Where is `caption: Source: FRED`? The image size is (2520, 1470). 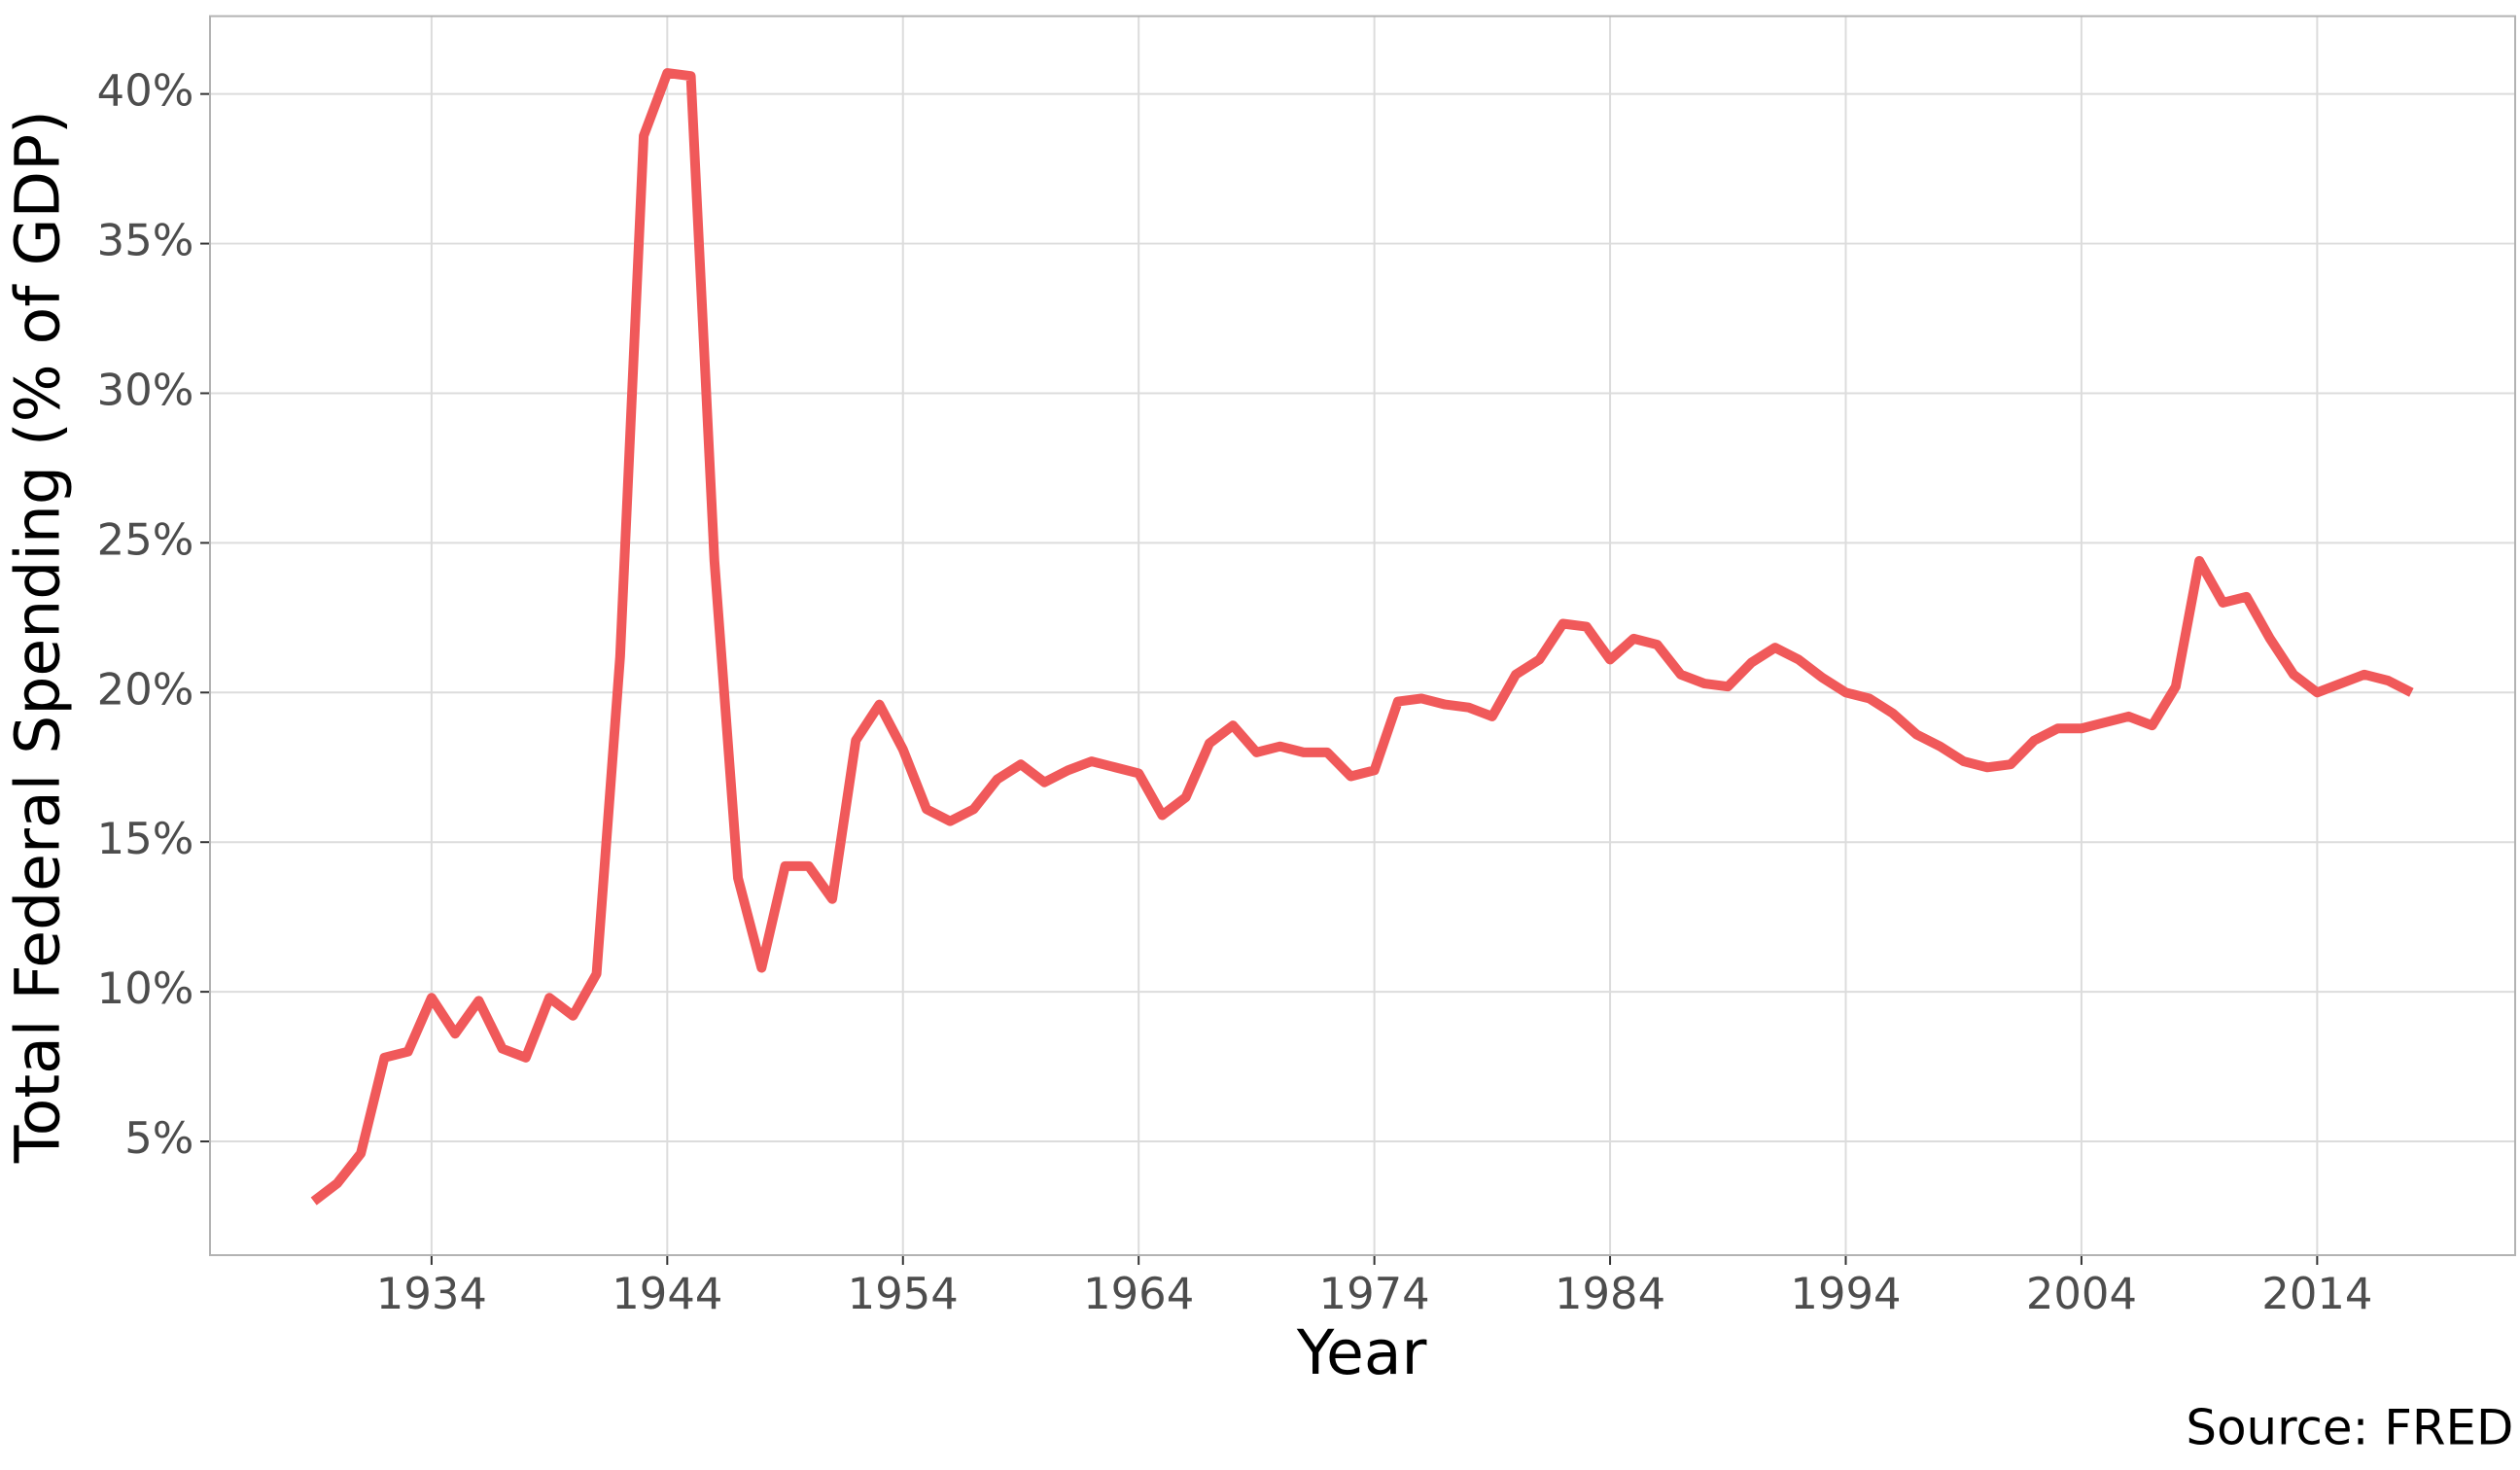
caption: Source: FRED is located at coordinates (2349, 1428).